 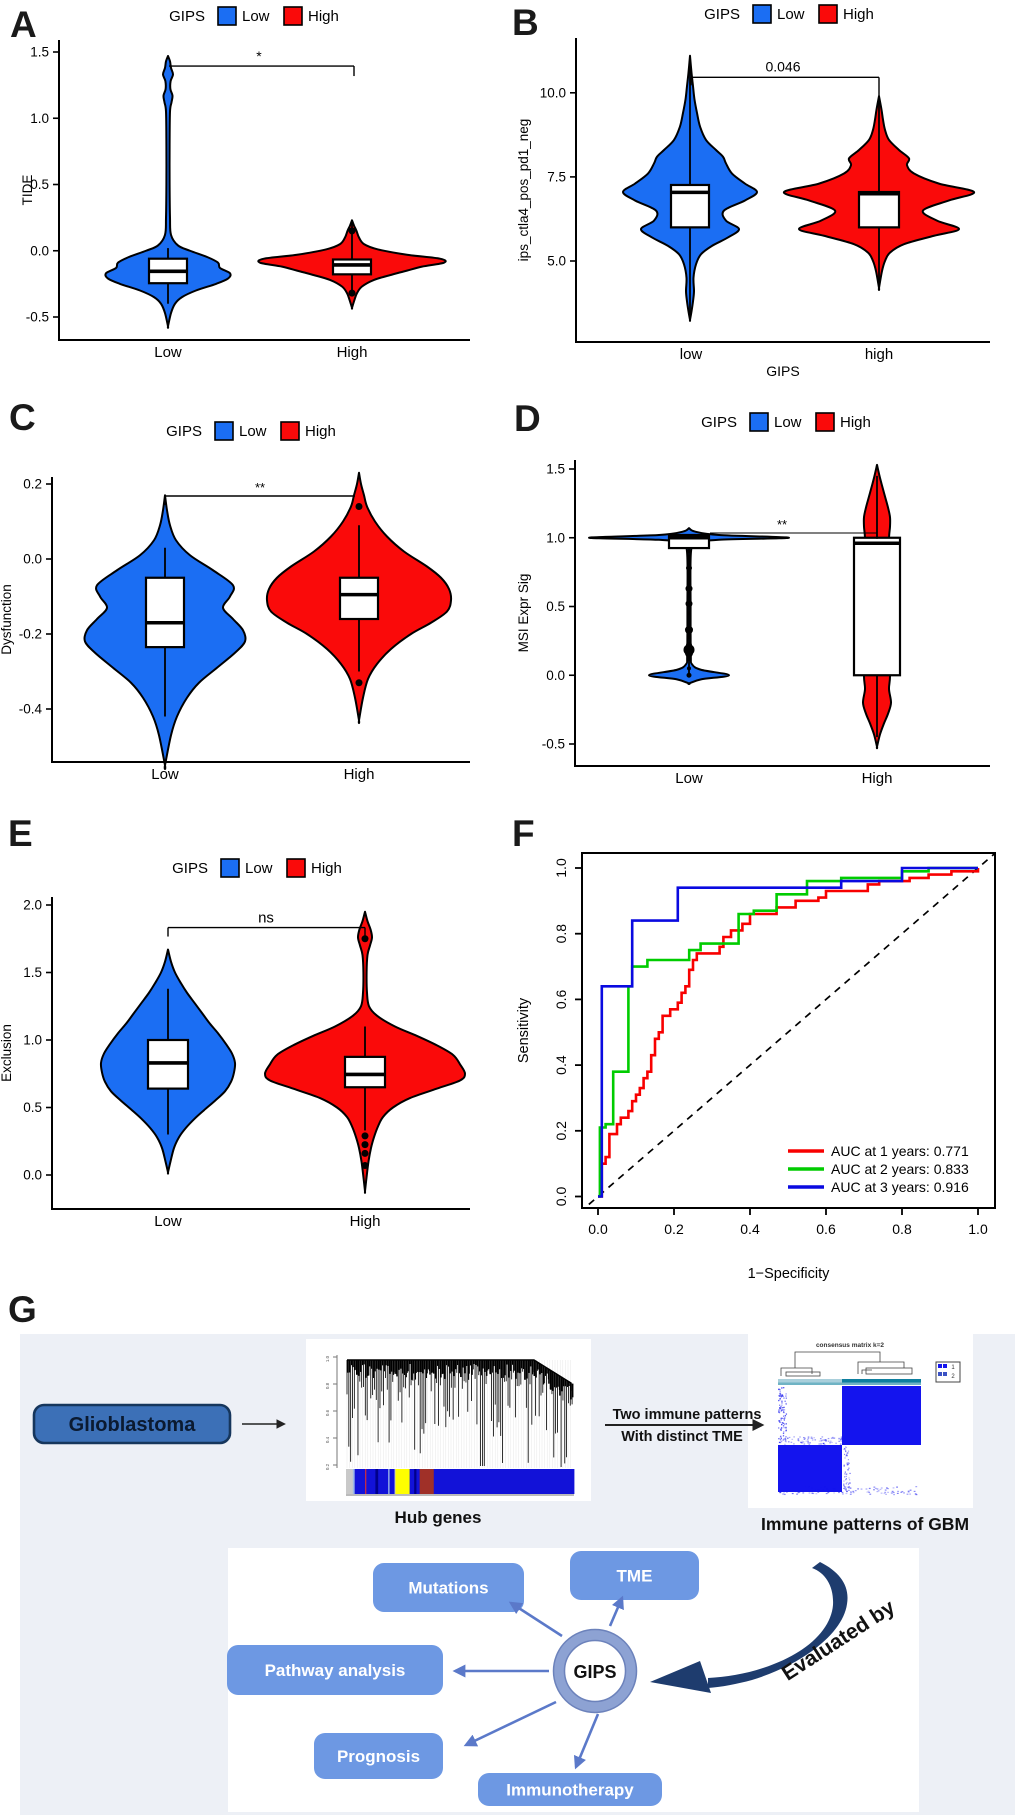 I want to click on dendro-strands, so click(x=460, y=1413).